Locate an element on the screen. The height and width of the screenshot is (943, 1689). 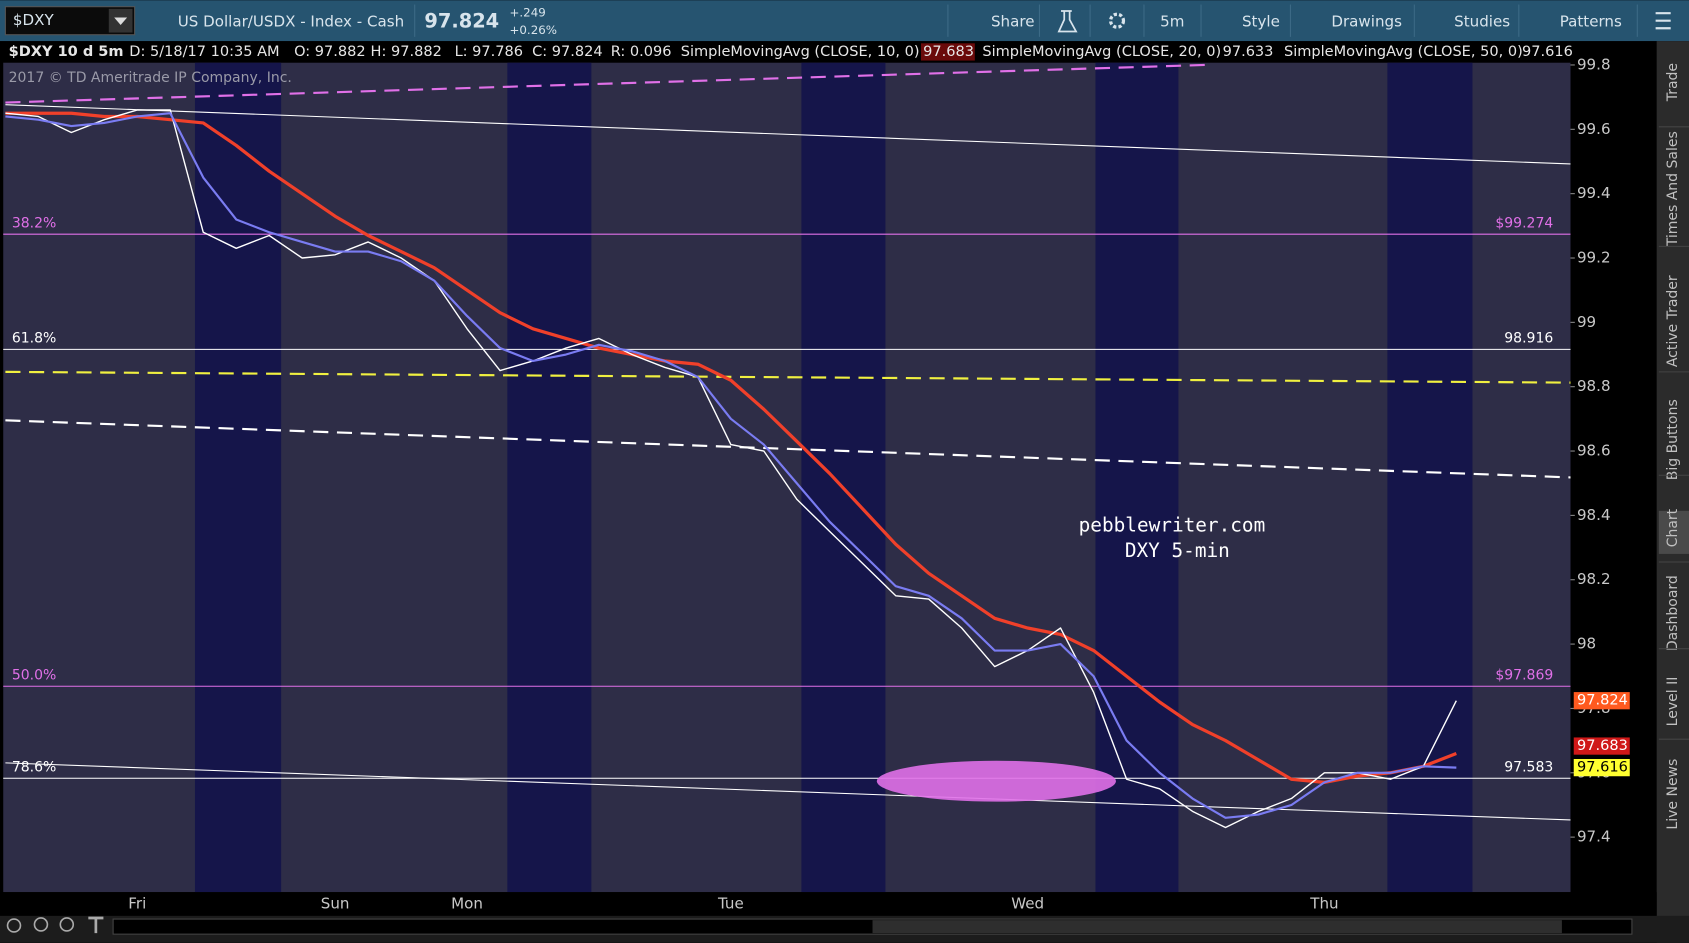
fib-value-label: 98.916 is located at coordinates (1528, 339).